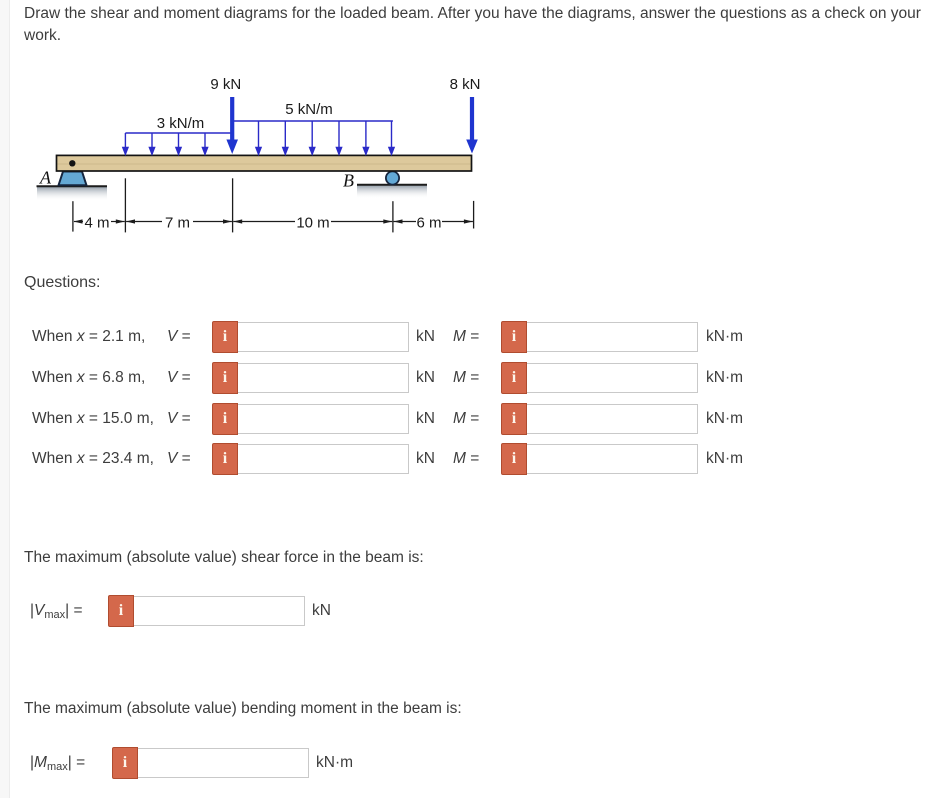  What do you see at coordinates (428, 223) in the screenshot?
I see `svg-text: 6 m` at bounding box center [428, 223].